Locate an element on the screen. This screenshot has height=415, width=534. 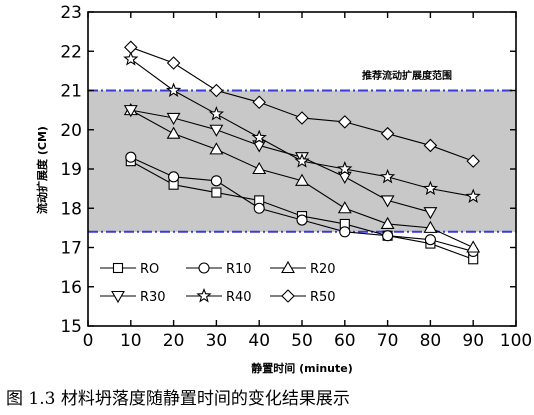
legend-label-r30: R30 is located at coordinates (153, 297).